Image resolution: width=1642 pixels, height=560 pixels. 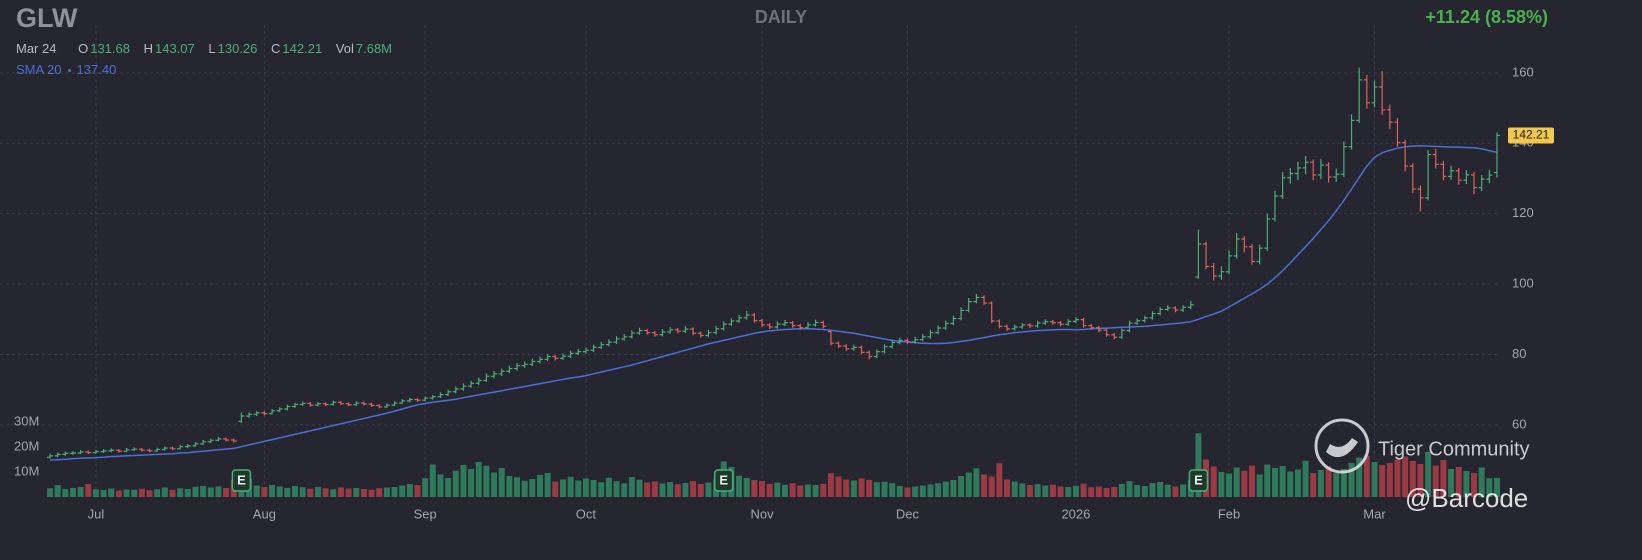 What do you see at coordinates (1342, 446) in the screenshot?
I see `watermark-icon` at bounding box center [1342, 446].